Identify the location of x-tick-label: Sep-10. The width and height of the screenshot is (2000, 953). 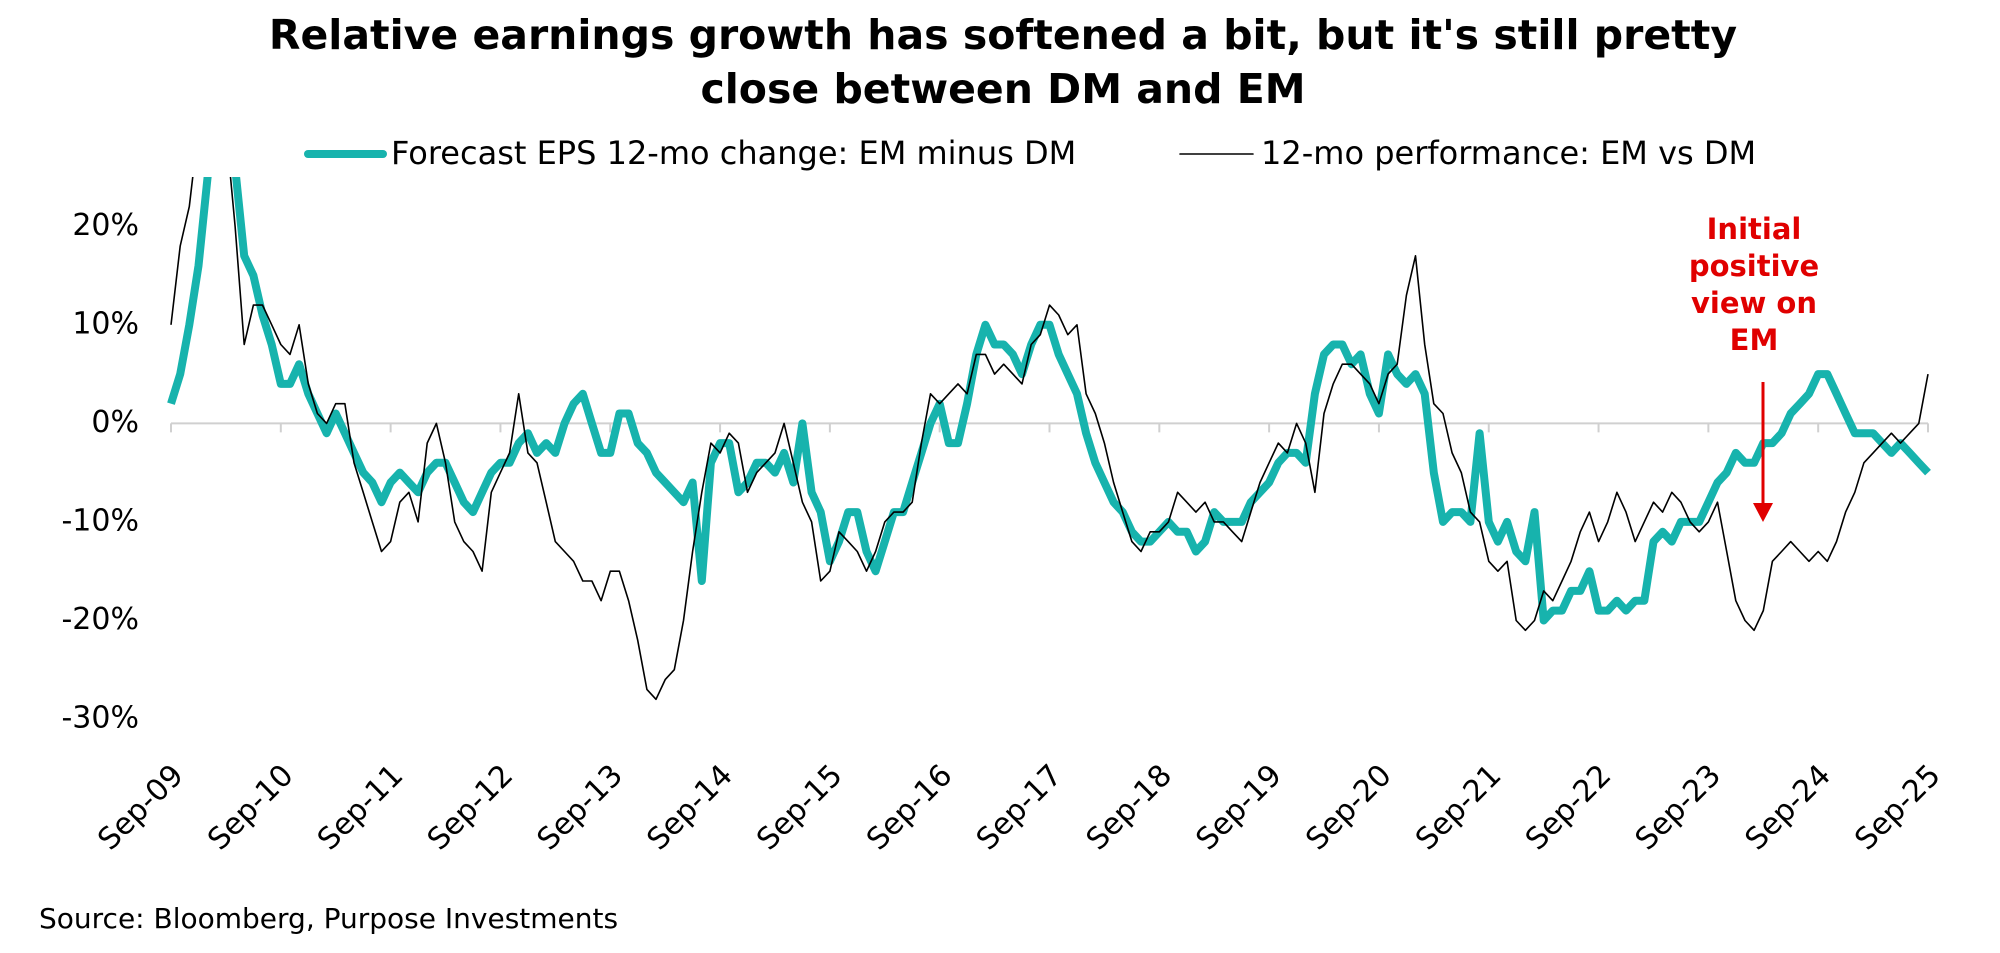
(250, 807).